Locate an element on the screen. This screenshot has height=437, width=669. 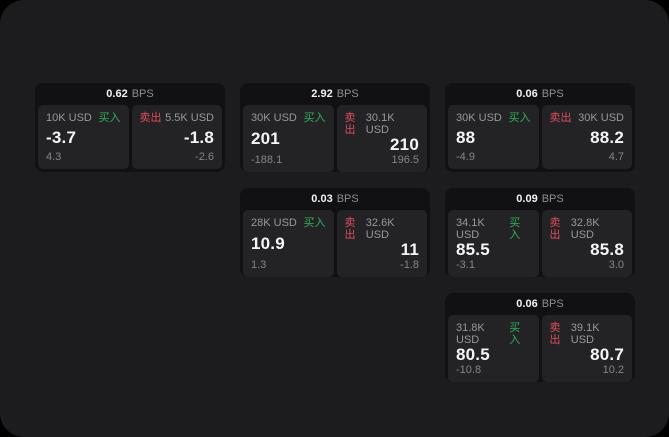
buy-amount: 28K USD is located at coordinates (274, 223).